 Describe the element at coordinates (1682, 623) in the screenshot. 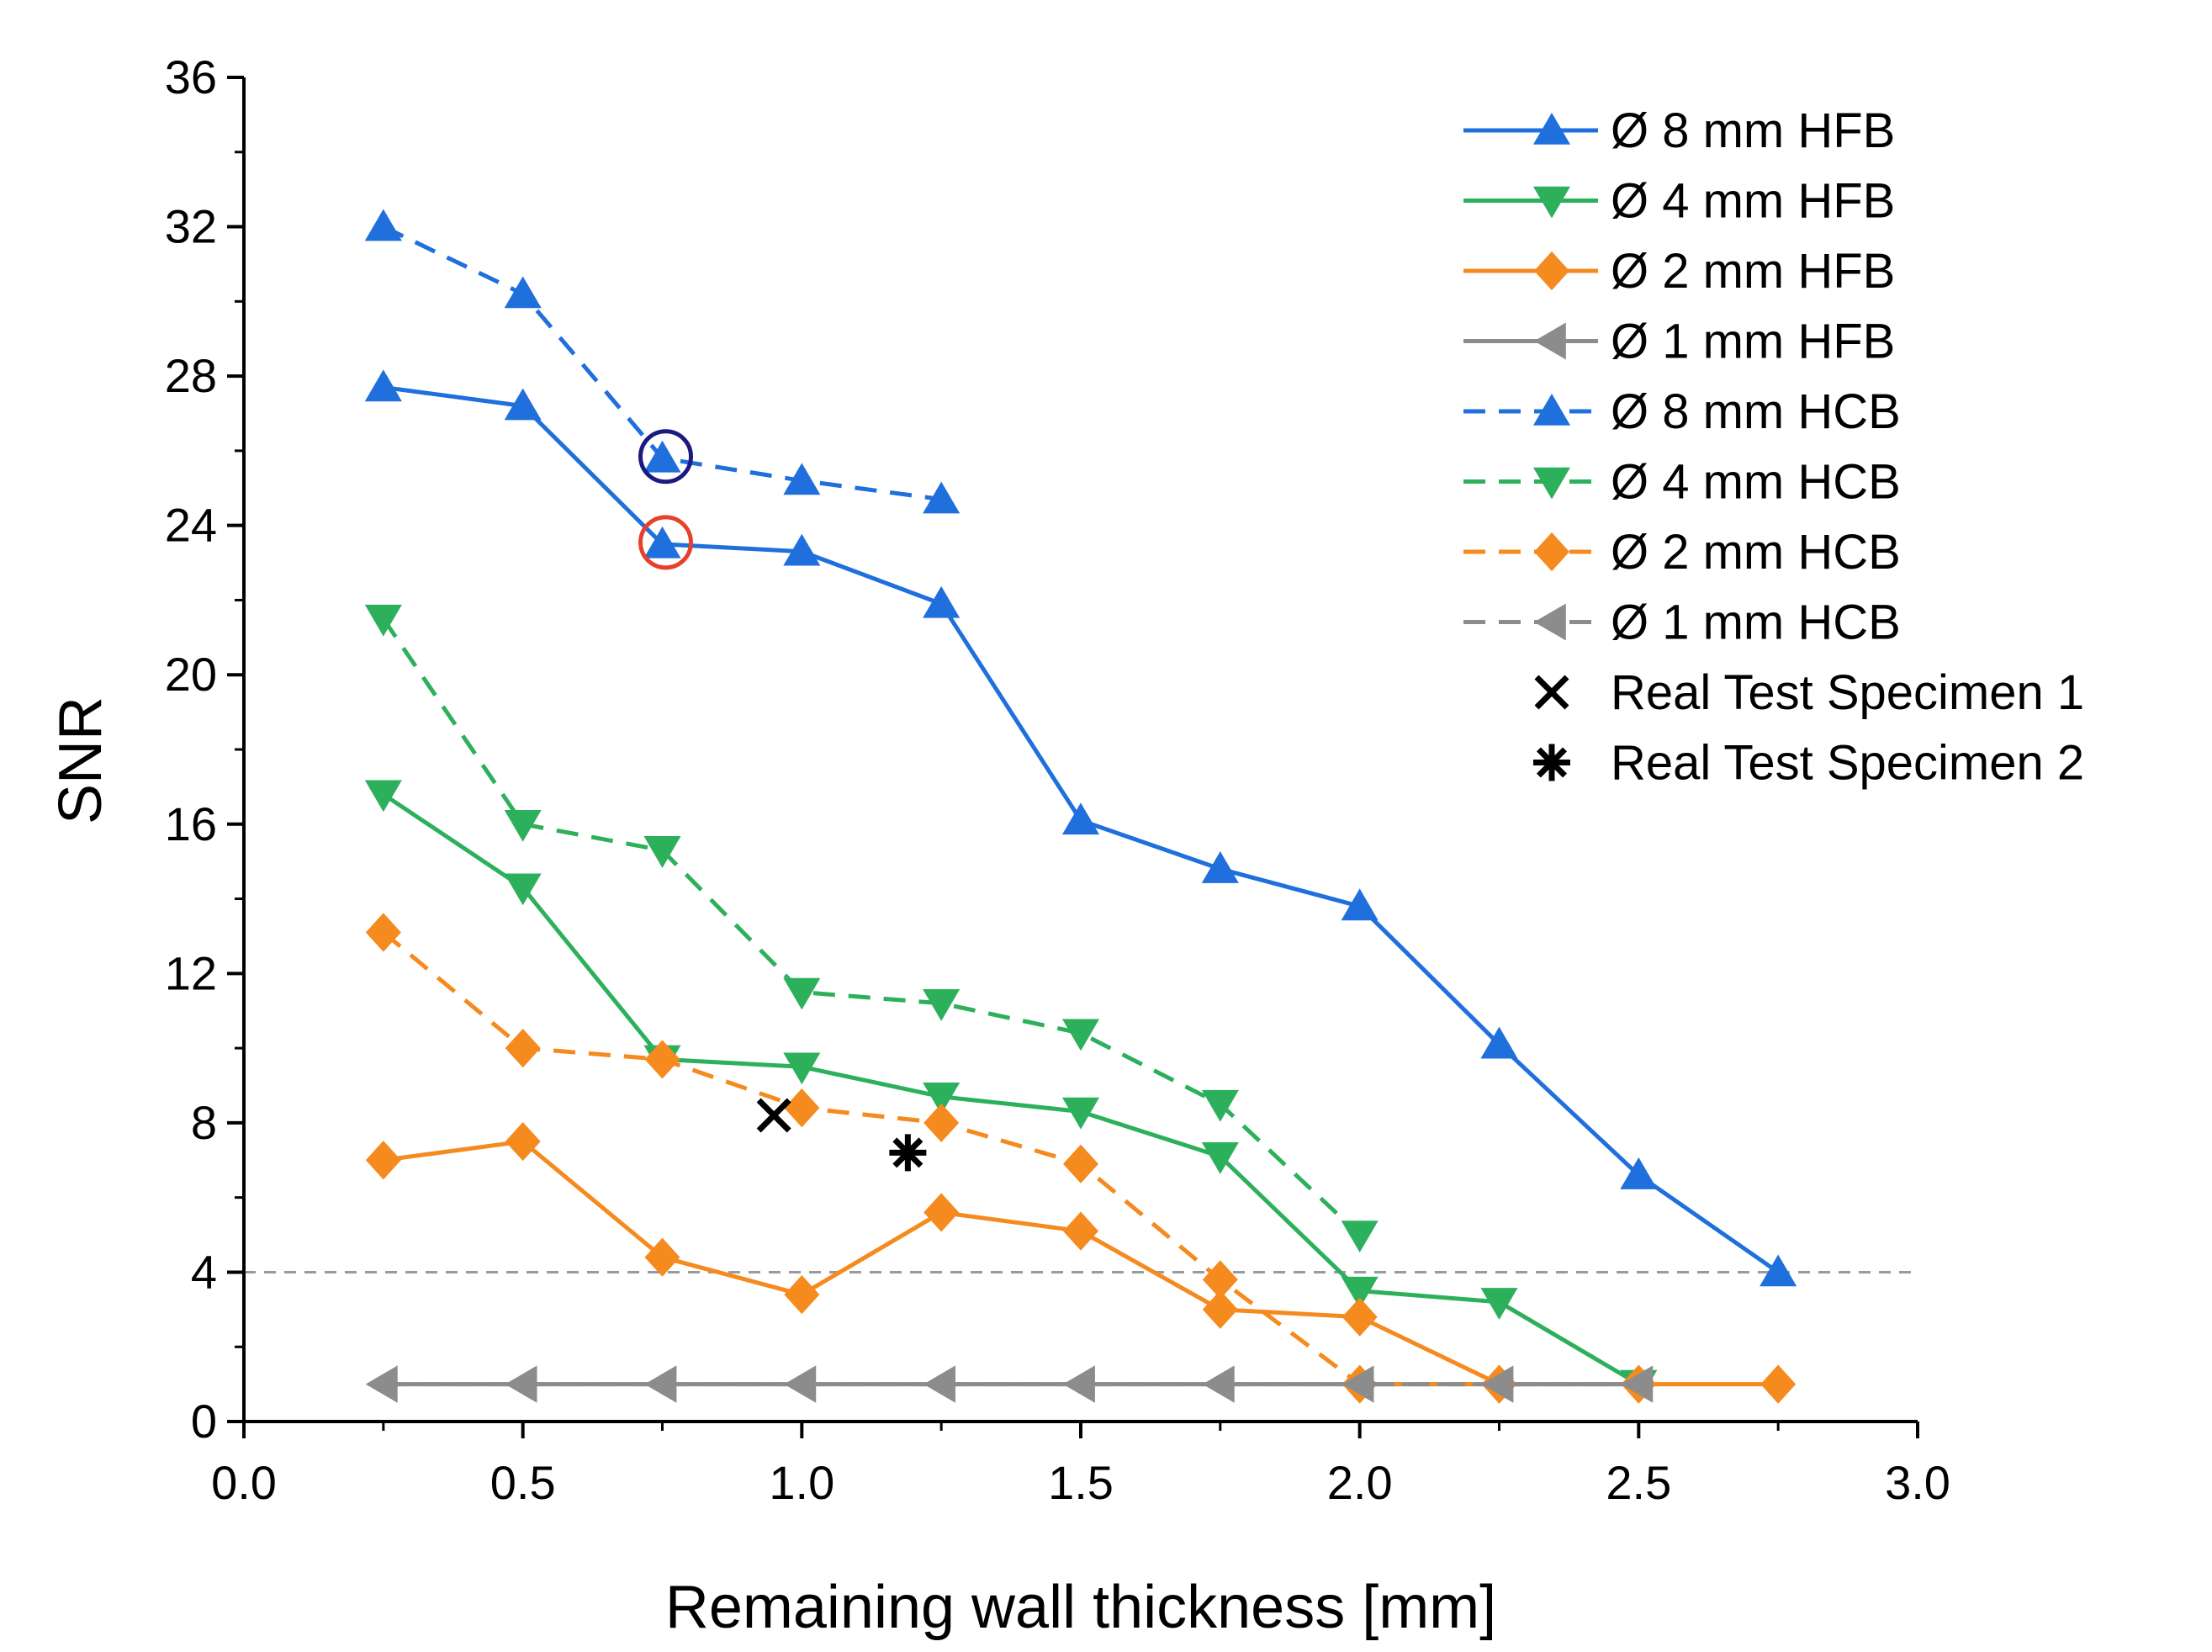

I see `legend-entry: Ø 1 mm HCB` at that location.